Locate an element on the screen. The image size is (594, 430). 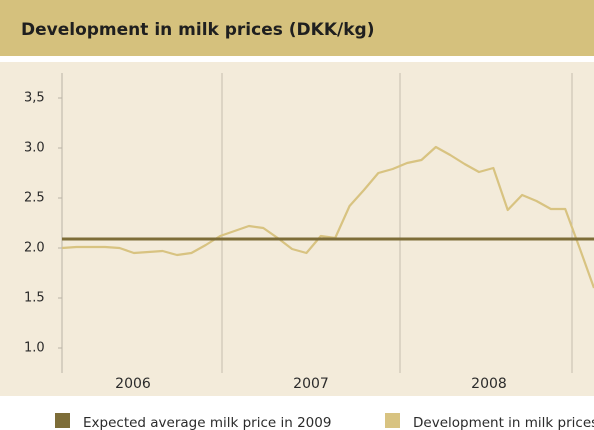
year-label: 2007 is located at coordinates (311, 384).